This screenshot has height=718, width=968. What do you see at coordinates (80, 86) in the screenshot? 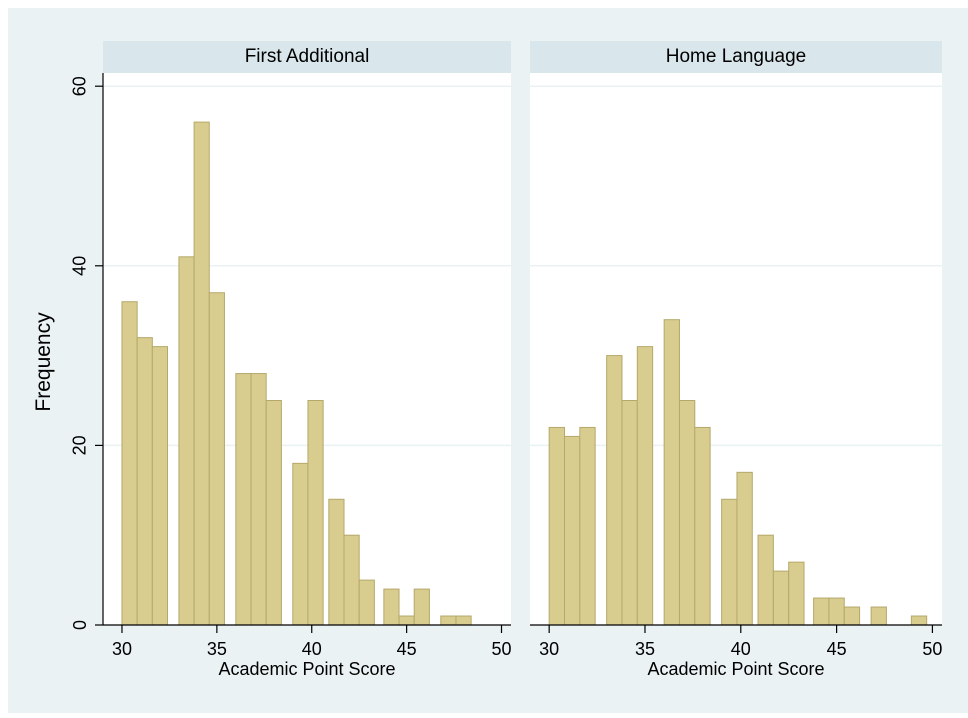
I see `y-tick-label: 60` at bounding box center [80, 86].